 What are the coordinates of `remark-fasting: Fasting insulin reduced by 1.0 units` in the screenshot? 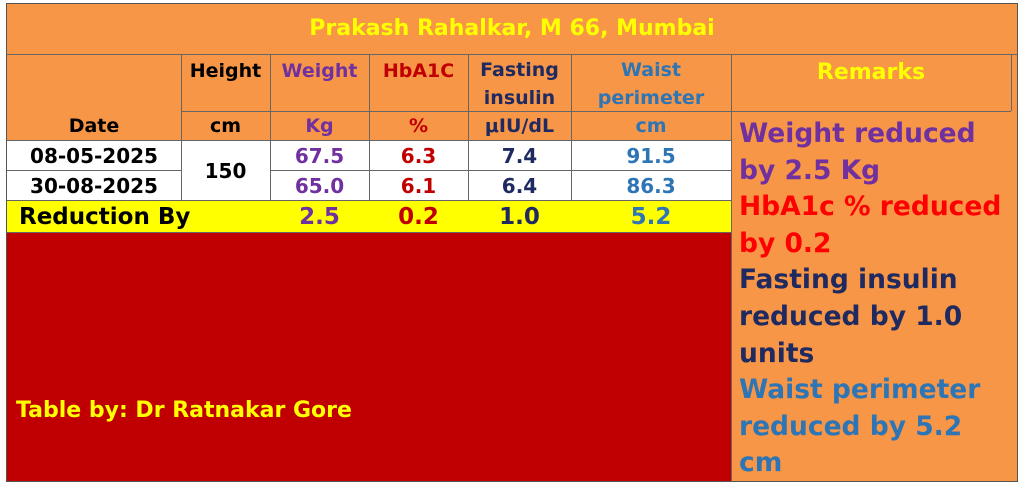 It's located at (851, 316).